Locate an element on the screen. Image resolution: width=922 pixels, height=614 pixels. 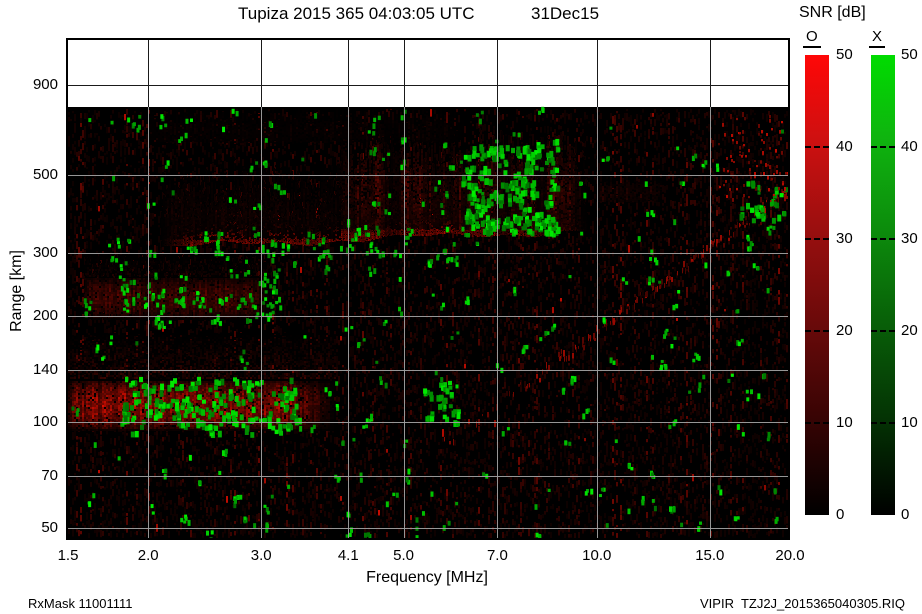
x-tick-label: 7.0 is located at coordinates (497, 555).